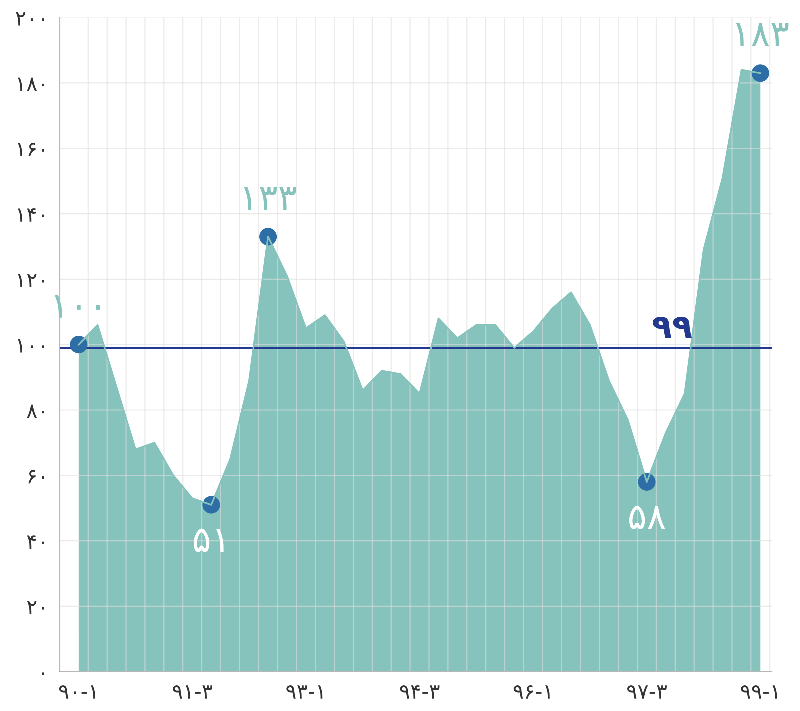  Describe the element at coordinates (31, 215) in the screenshot. I see `y-tick-label: ۱۴۰` at that location.